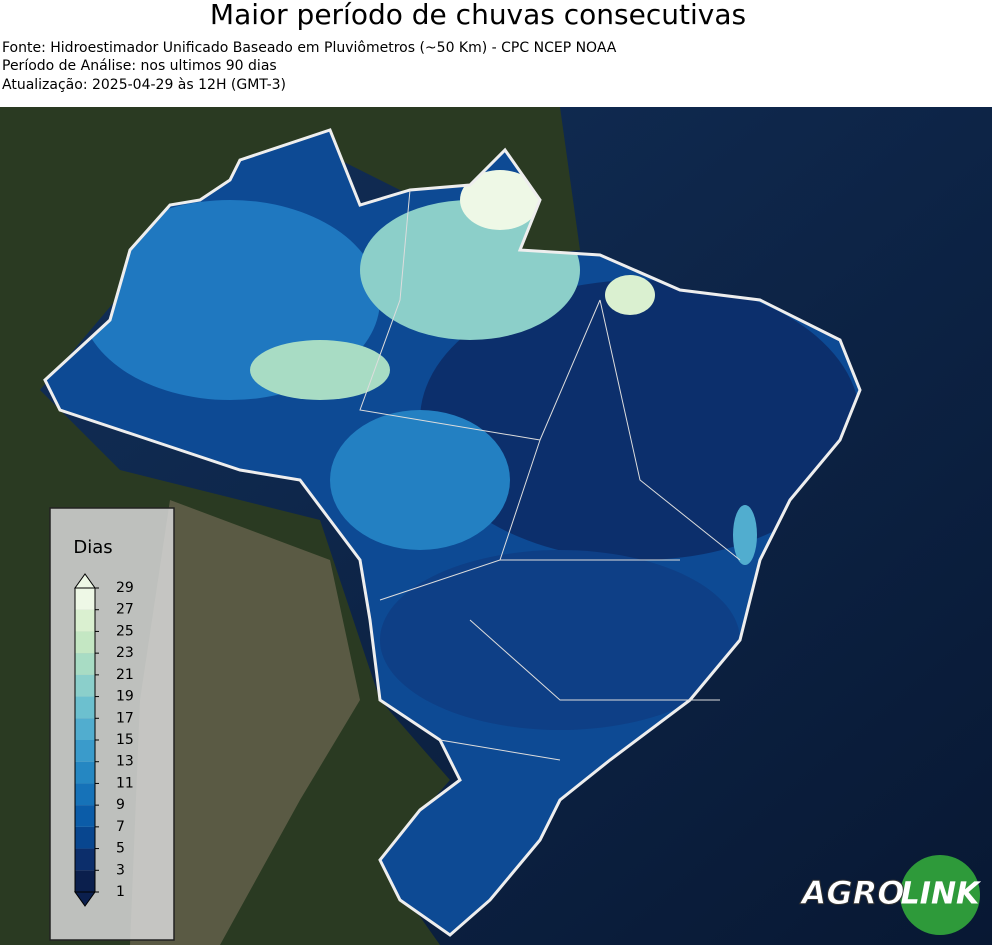 This screenshot has height=949, width=992. Describe the element at coordinates (120, 827) in the screenshot. I see `colorbar-tick-label: 7` at that location.